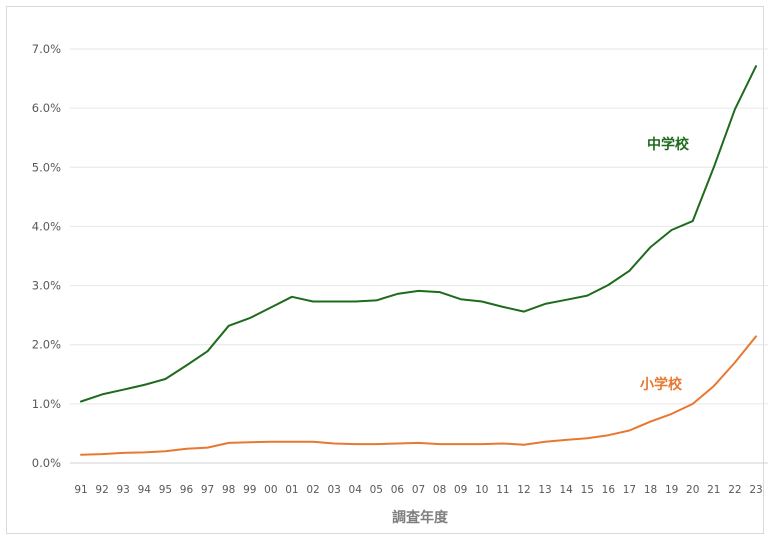 The height and width of the screenshot is (540, 770). What do you see at coordinates (333, 490) in the screenshot?
I see `x-tick-label: 03` at bounding box center [333, 490].